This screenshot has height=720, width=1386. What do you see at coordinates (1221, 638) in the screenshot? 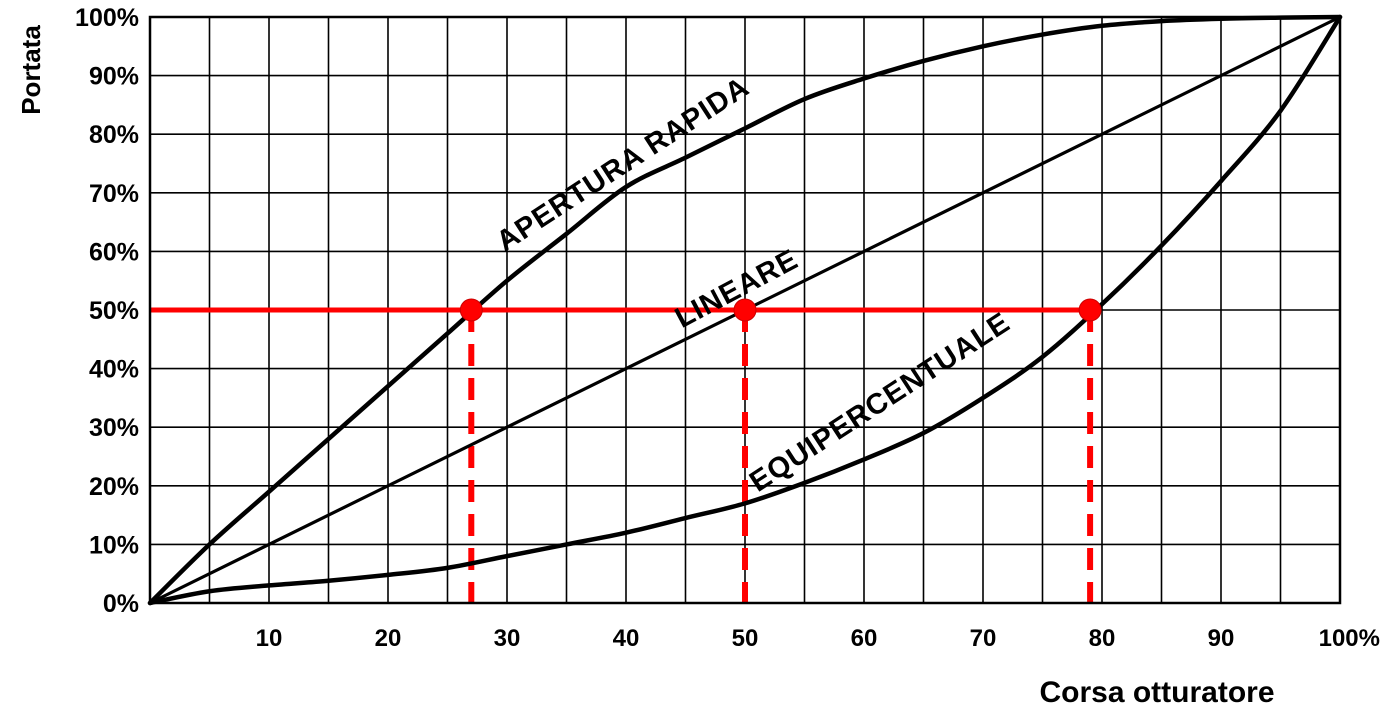
I see `x-tick-label: 90` at bounding box center [1221, 638].